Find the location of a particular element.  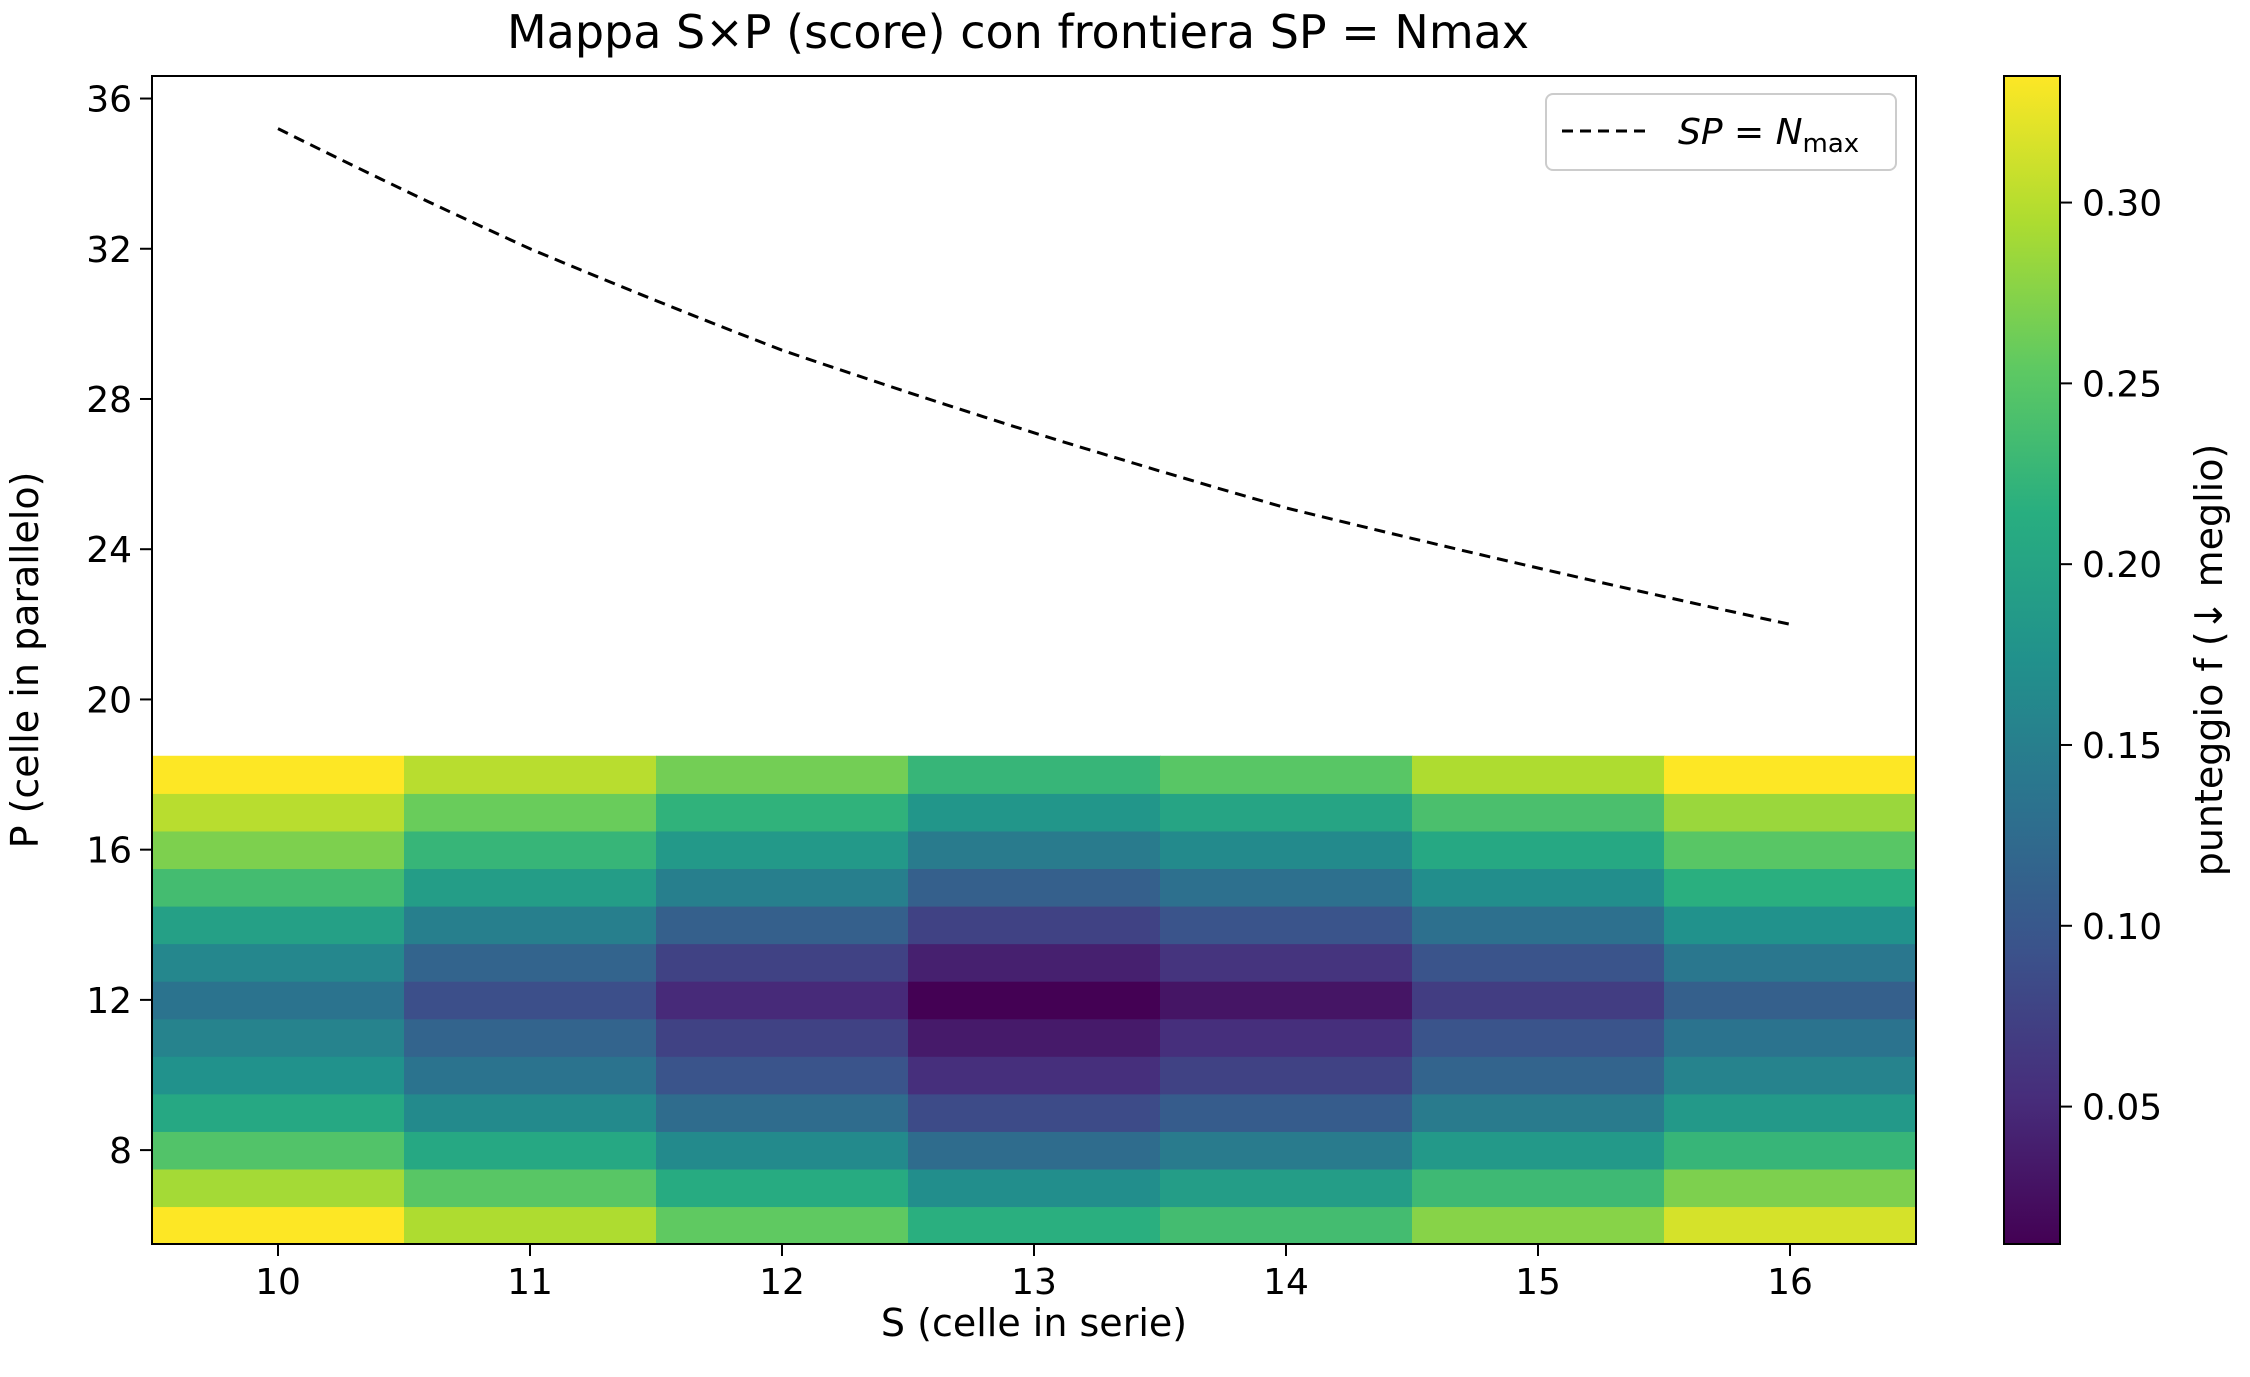

x-tick-label: 15 is located at coordinates (1538, 1282).